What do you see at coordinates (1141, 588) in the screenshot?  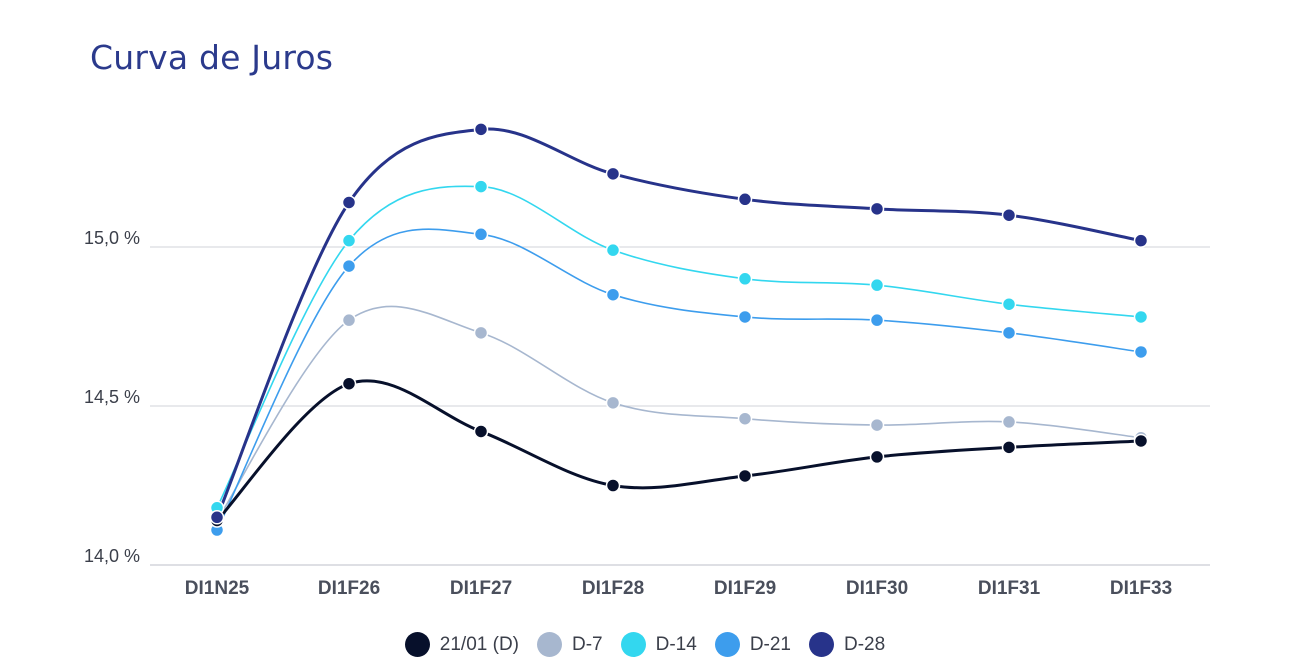 I see `x-tick-label: DI1F33` at bounding box center [1141, 588].